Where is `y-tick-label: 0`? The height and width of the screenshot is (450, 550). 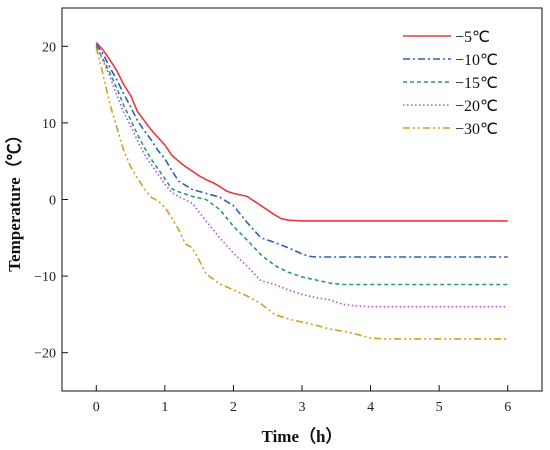 y-tick-label: 0 is located at coordinates (52, 201).